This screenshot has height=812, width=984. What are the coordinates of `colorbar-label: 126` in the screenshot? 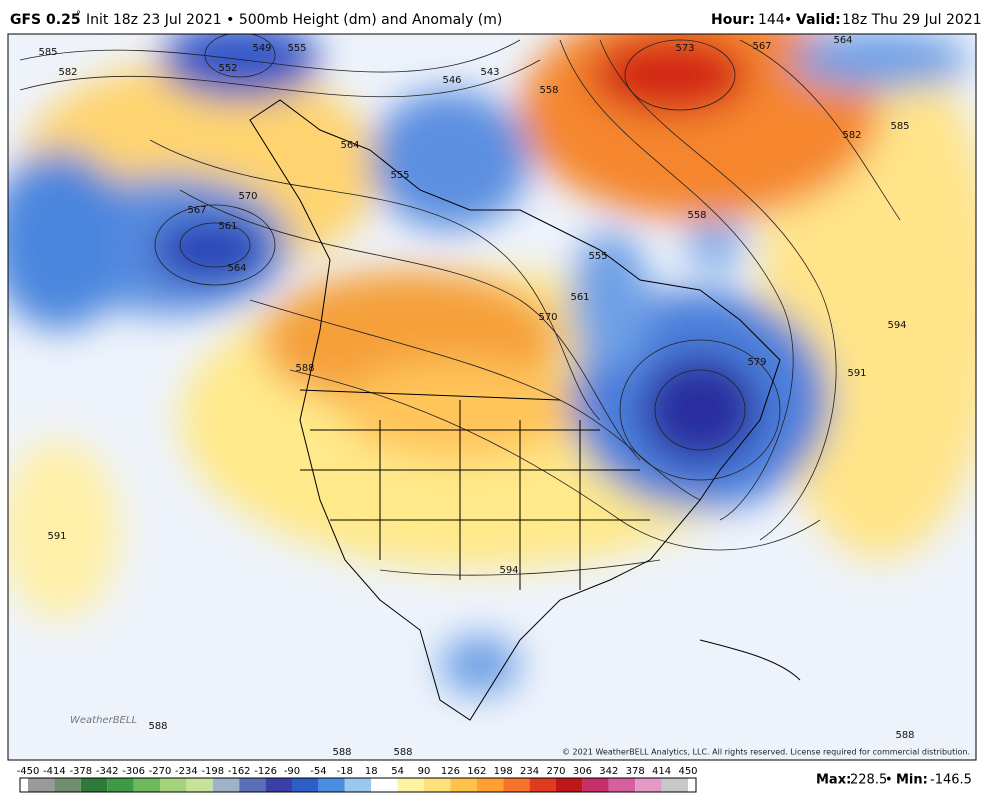 It's located at (450, 771).